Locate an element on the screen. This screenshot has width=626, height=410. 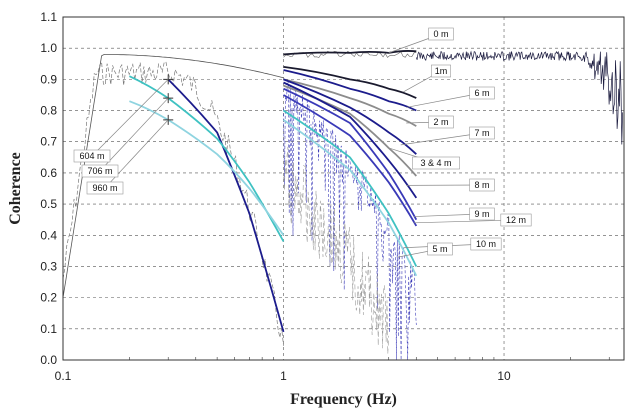
y-tick-label: 0.9 is located at coordinates (48, 79).